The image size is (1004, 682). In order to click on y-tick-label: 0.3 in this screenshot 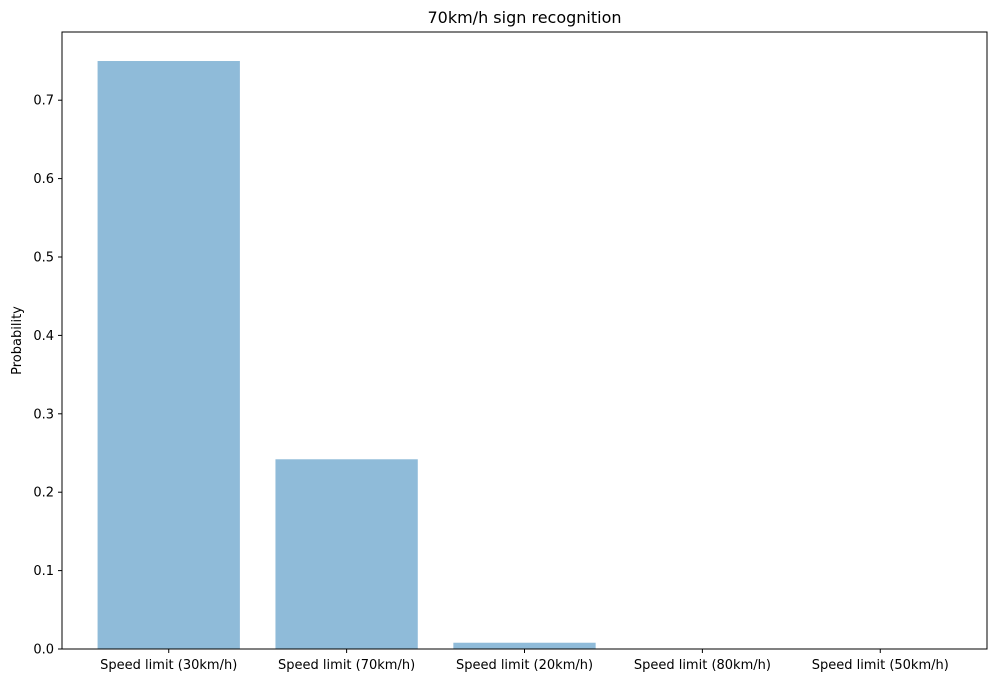, I will do `click(43, 414)`.